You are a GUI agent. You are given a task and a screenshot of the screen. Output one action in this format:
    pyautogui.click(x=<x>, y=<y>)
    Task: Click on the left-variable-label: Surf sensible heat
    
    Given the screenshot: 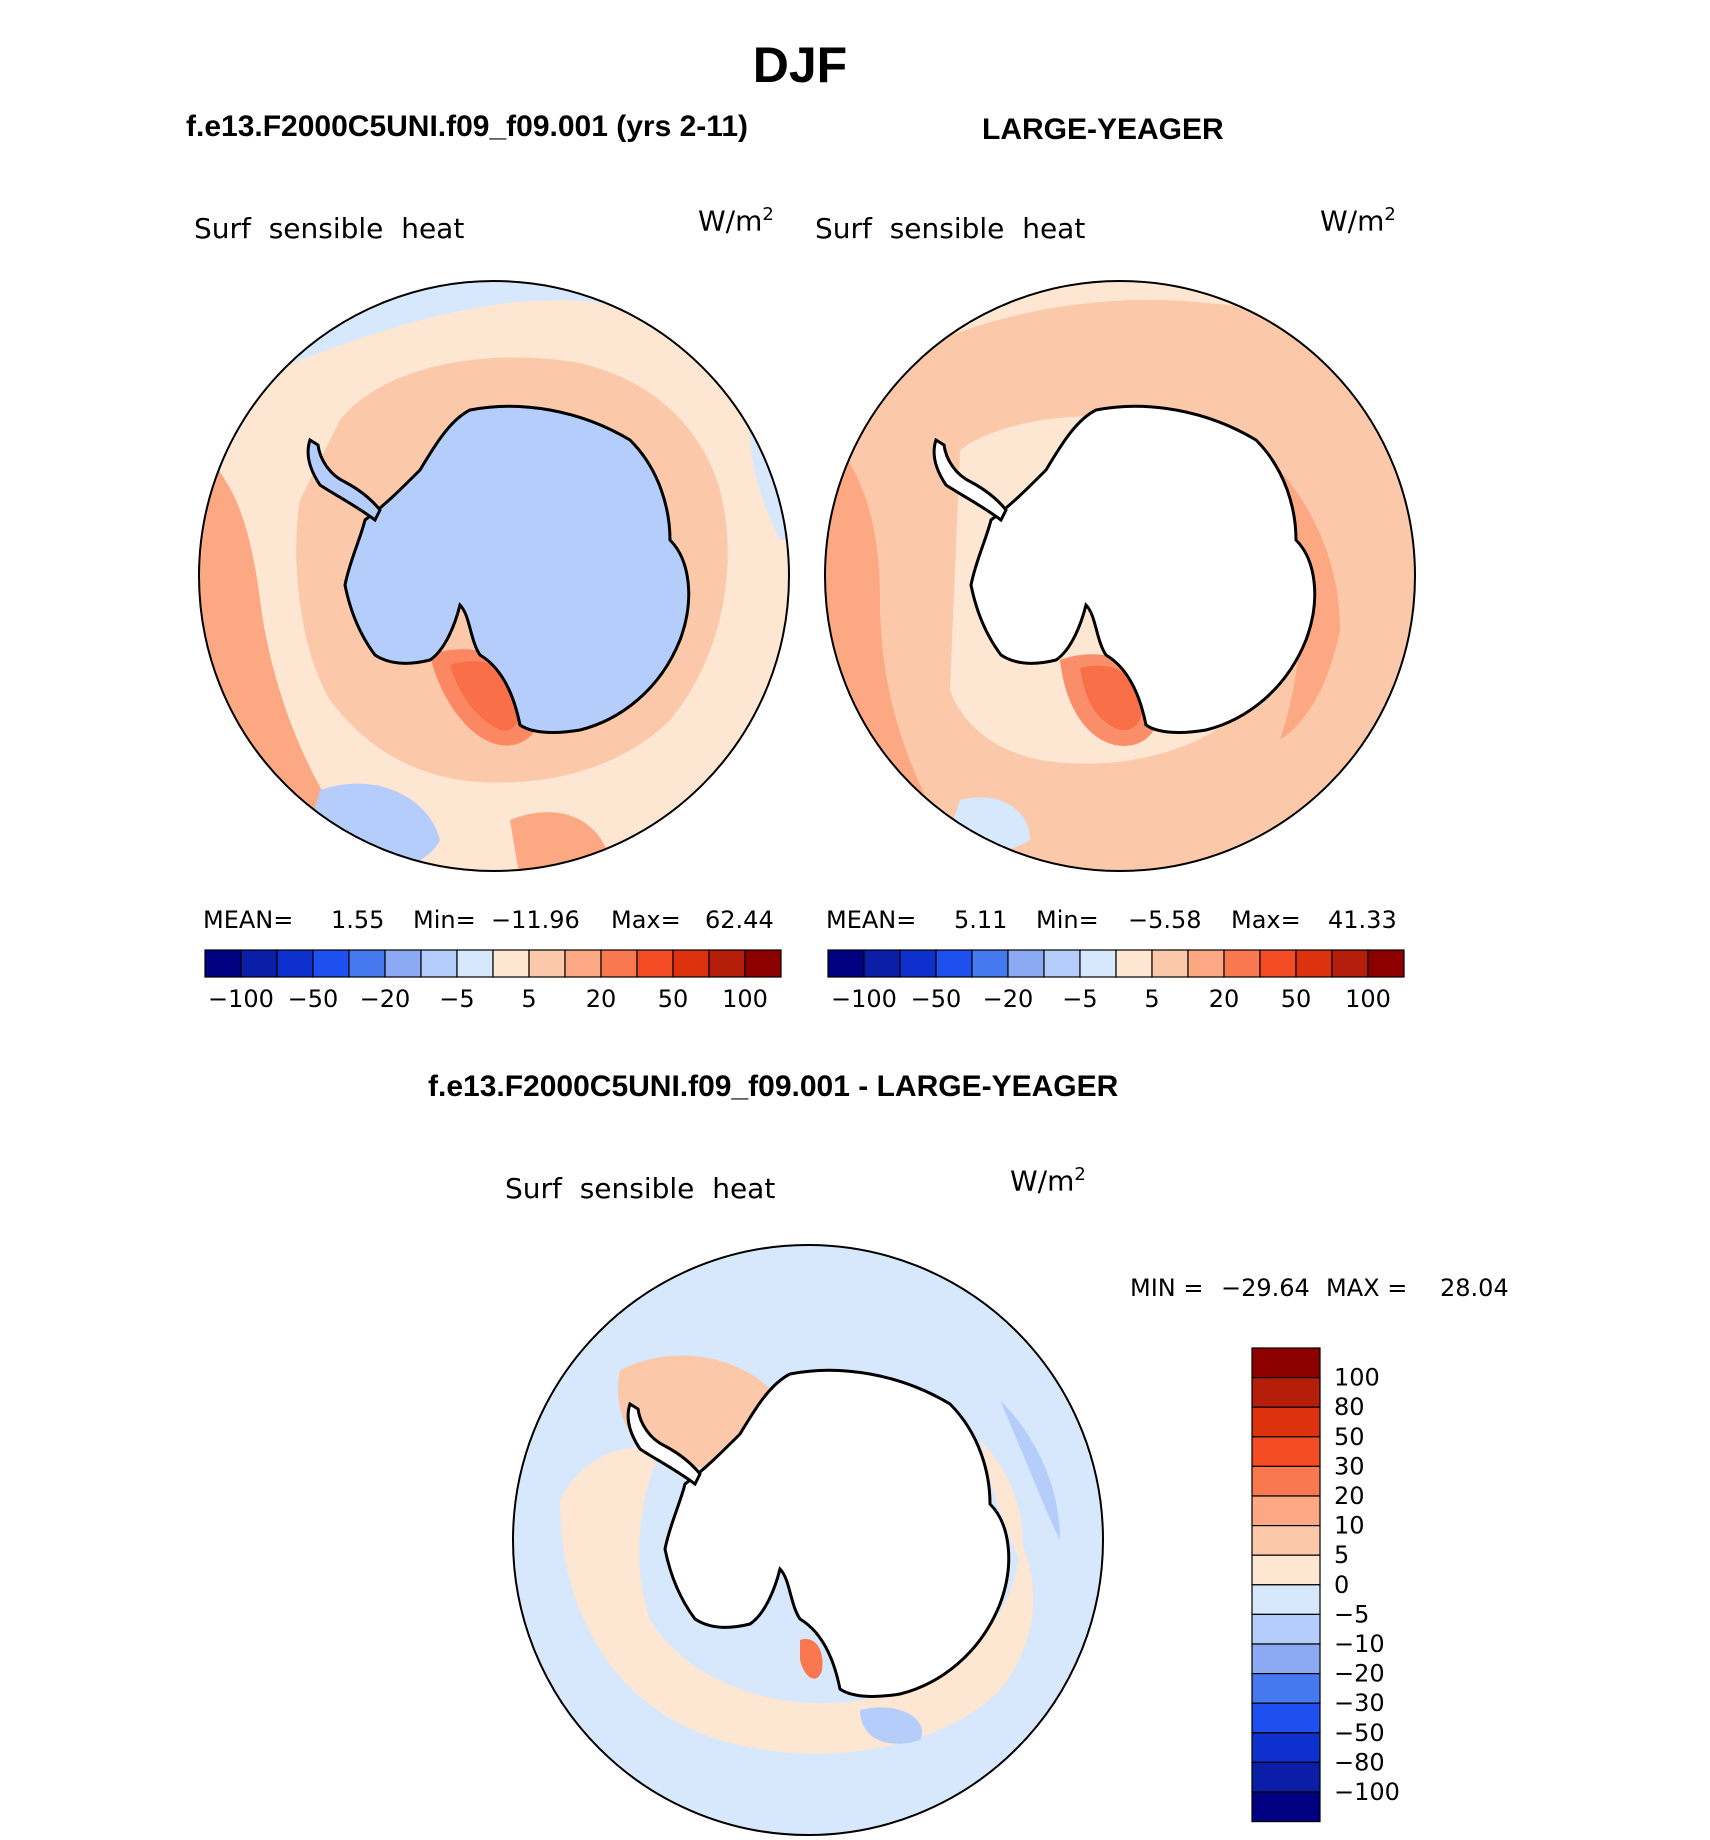 What is the action you would take?
    pyautogui.click(x=329, y=228)
    